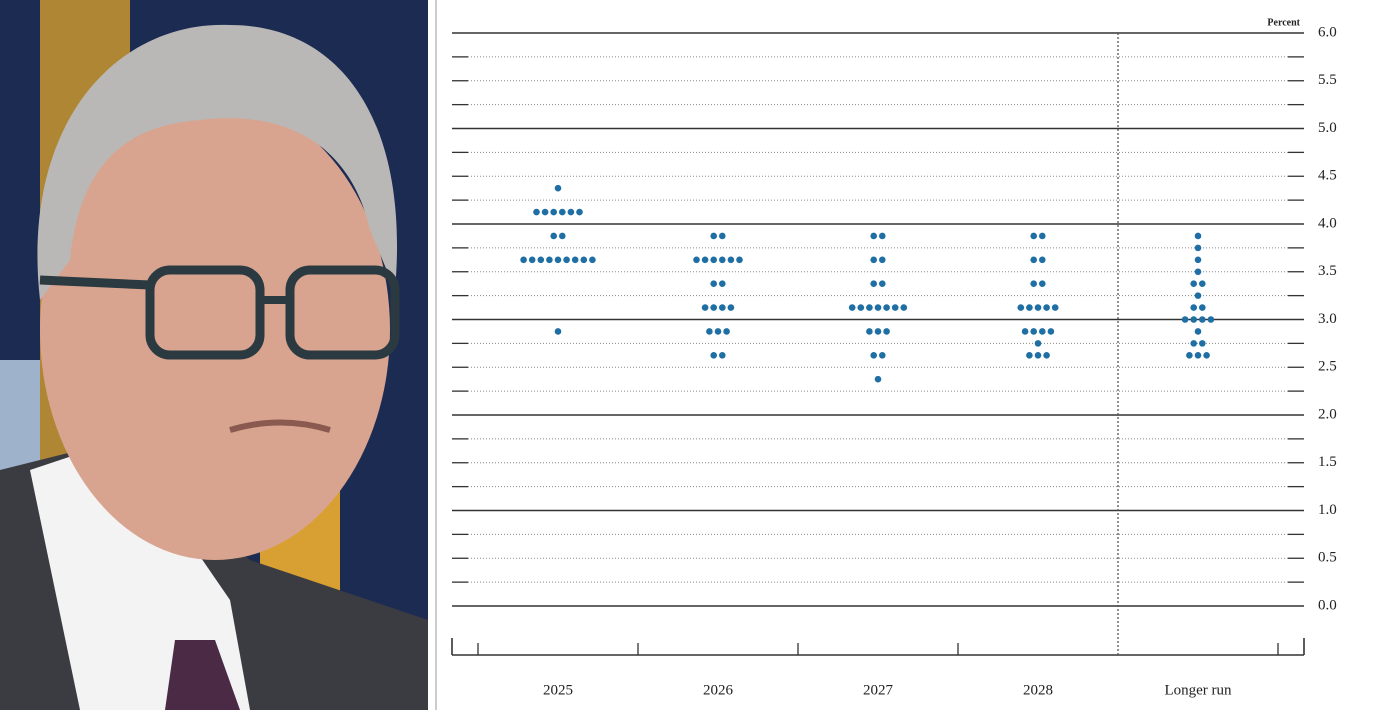  Describe the element at coordinates (1327, 128) in the screenshot. I see `y-tick-label: 5.0` at that location.